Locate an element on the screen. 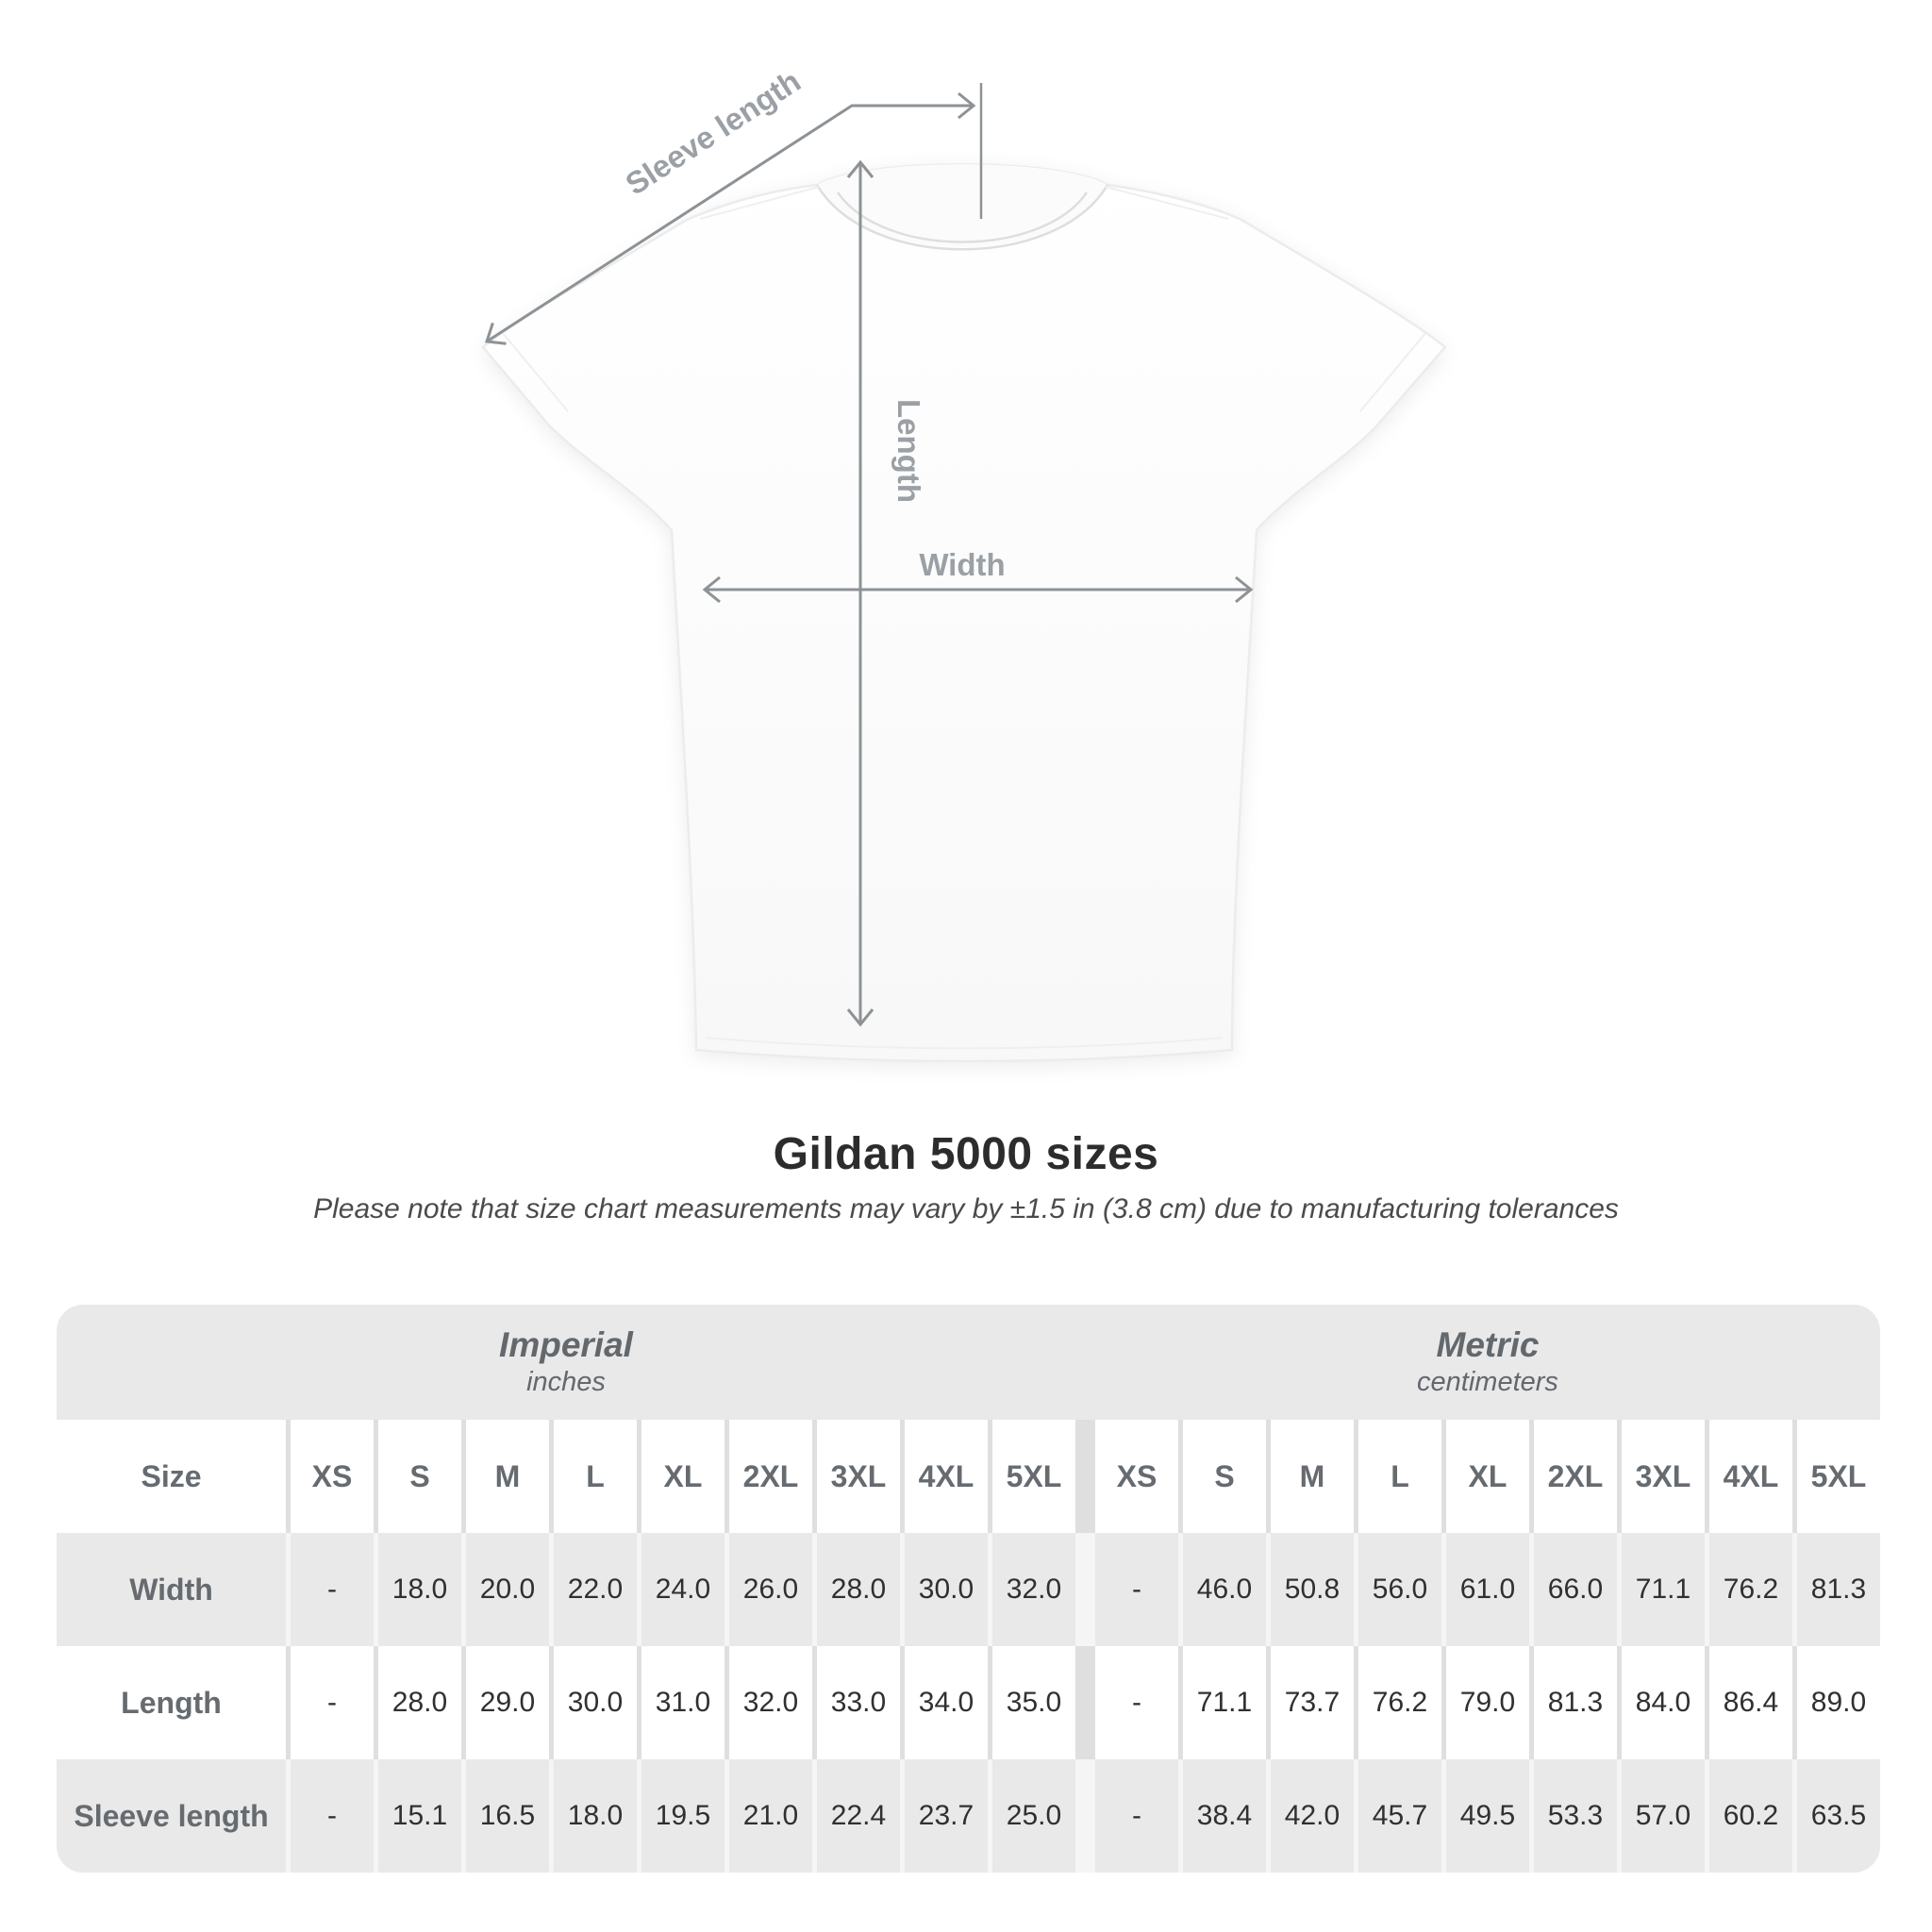  value-cell: 34.0 is located at coordinates (947, 1702).